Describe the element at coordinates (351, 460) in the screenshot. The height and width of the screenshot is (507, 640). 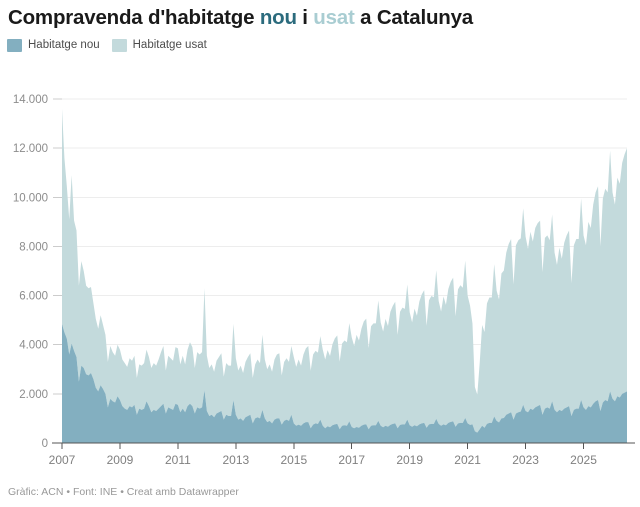
I see `x-axis-tick-label: 2017` at that location.